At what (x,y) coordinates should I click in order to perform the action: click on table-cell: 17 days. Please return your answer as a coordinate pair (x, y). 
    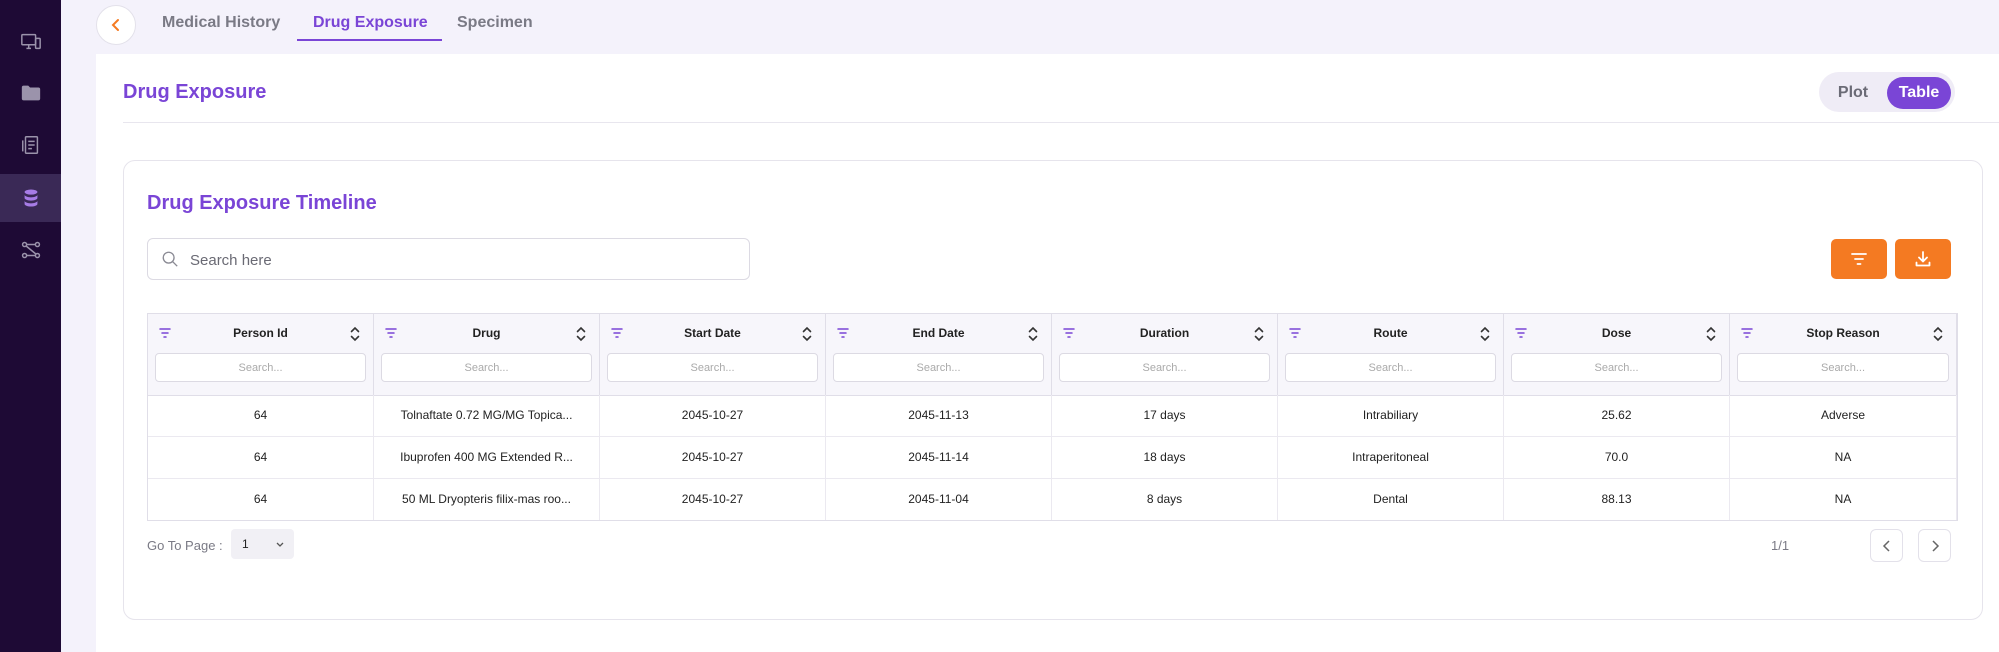
    Looking at the image, I should click on (1165, 415).